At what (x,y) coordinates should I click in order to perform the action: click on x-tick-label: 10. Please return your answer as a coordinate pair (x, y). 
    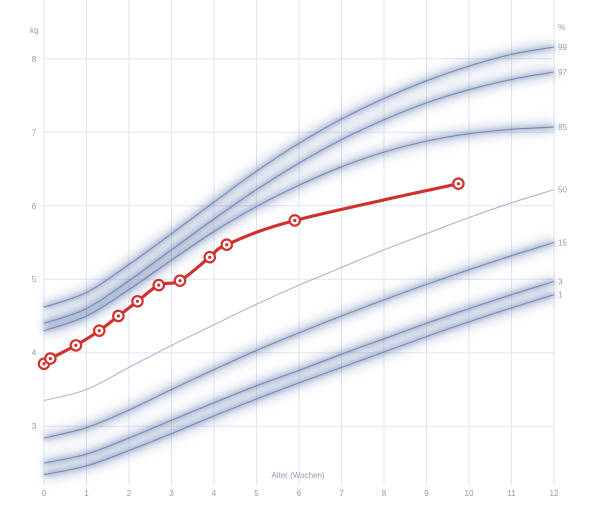
    Looking at the image, I should click on (469, 493).